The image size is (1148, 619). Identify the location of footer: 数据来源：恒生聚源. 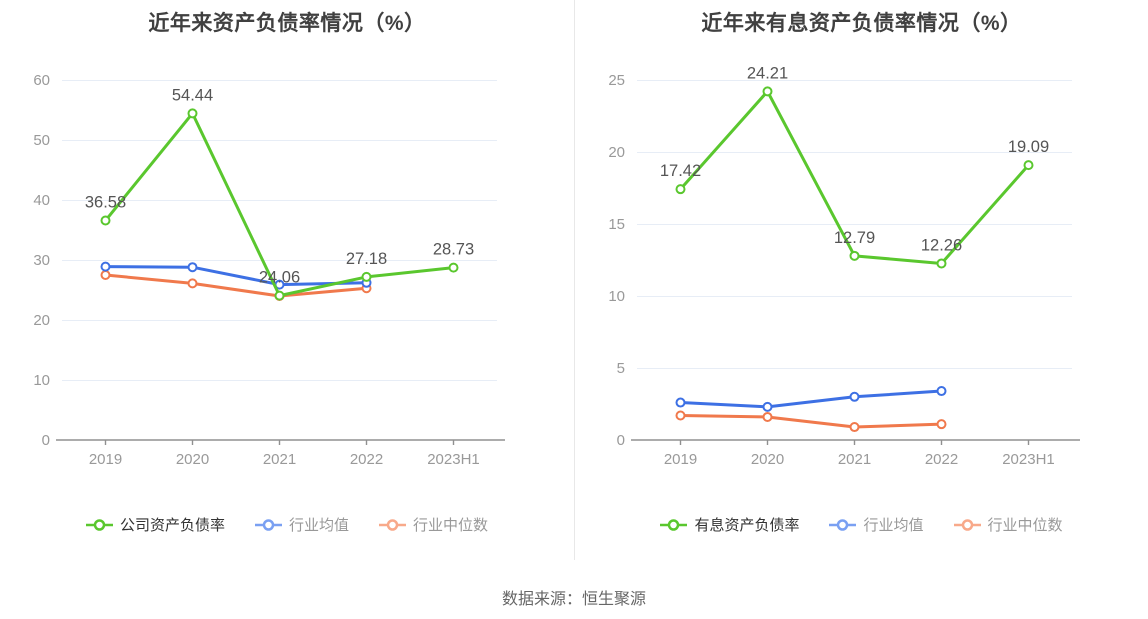
(574, 589).